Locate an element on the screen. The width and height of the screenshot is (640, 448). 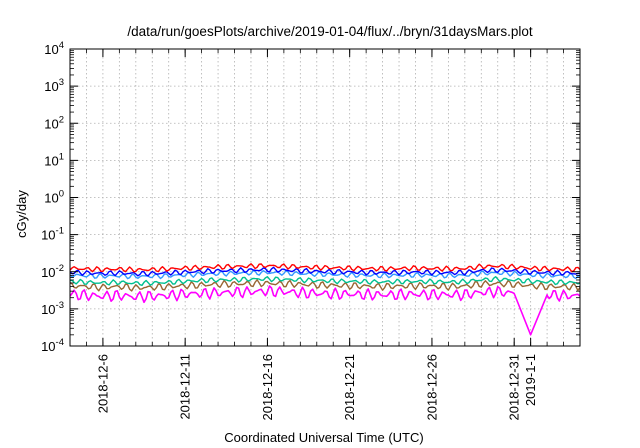
y-tick-labels: 10⁻⁴ 10⁻³ 10⁻² 10⁻¹ 10⁰ 10¹ 10² 10³ 10⁴ is located at coordinates (52, 197).